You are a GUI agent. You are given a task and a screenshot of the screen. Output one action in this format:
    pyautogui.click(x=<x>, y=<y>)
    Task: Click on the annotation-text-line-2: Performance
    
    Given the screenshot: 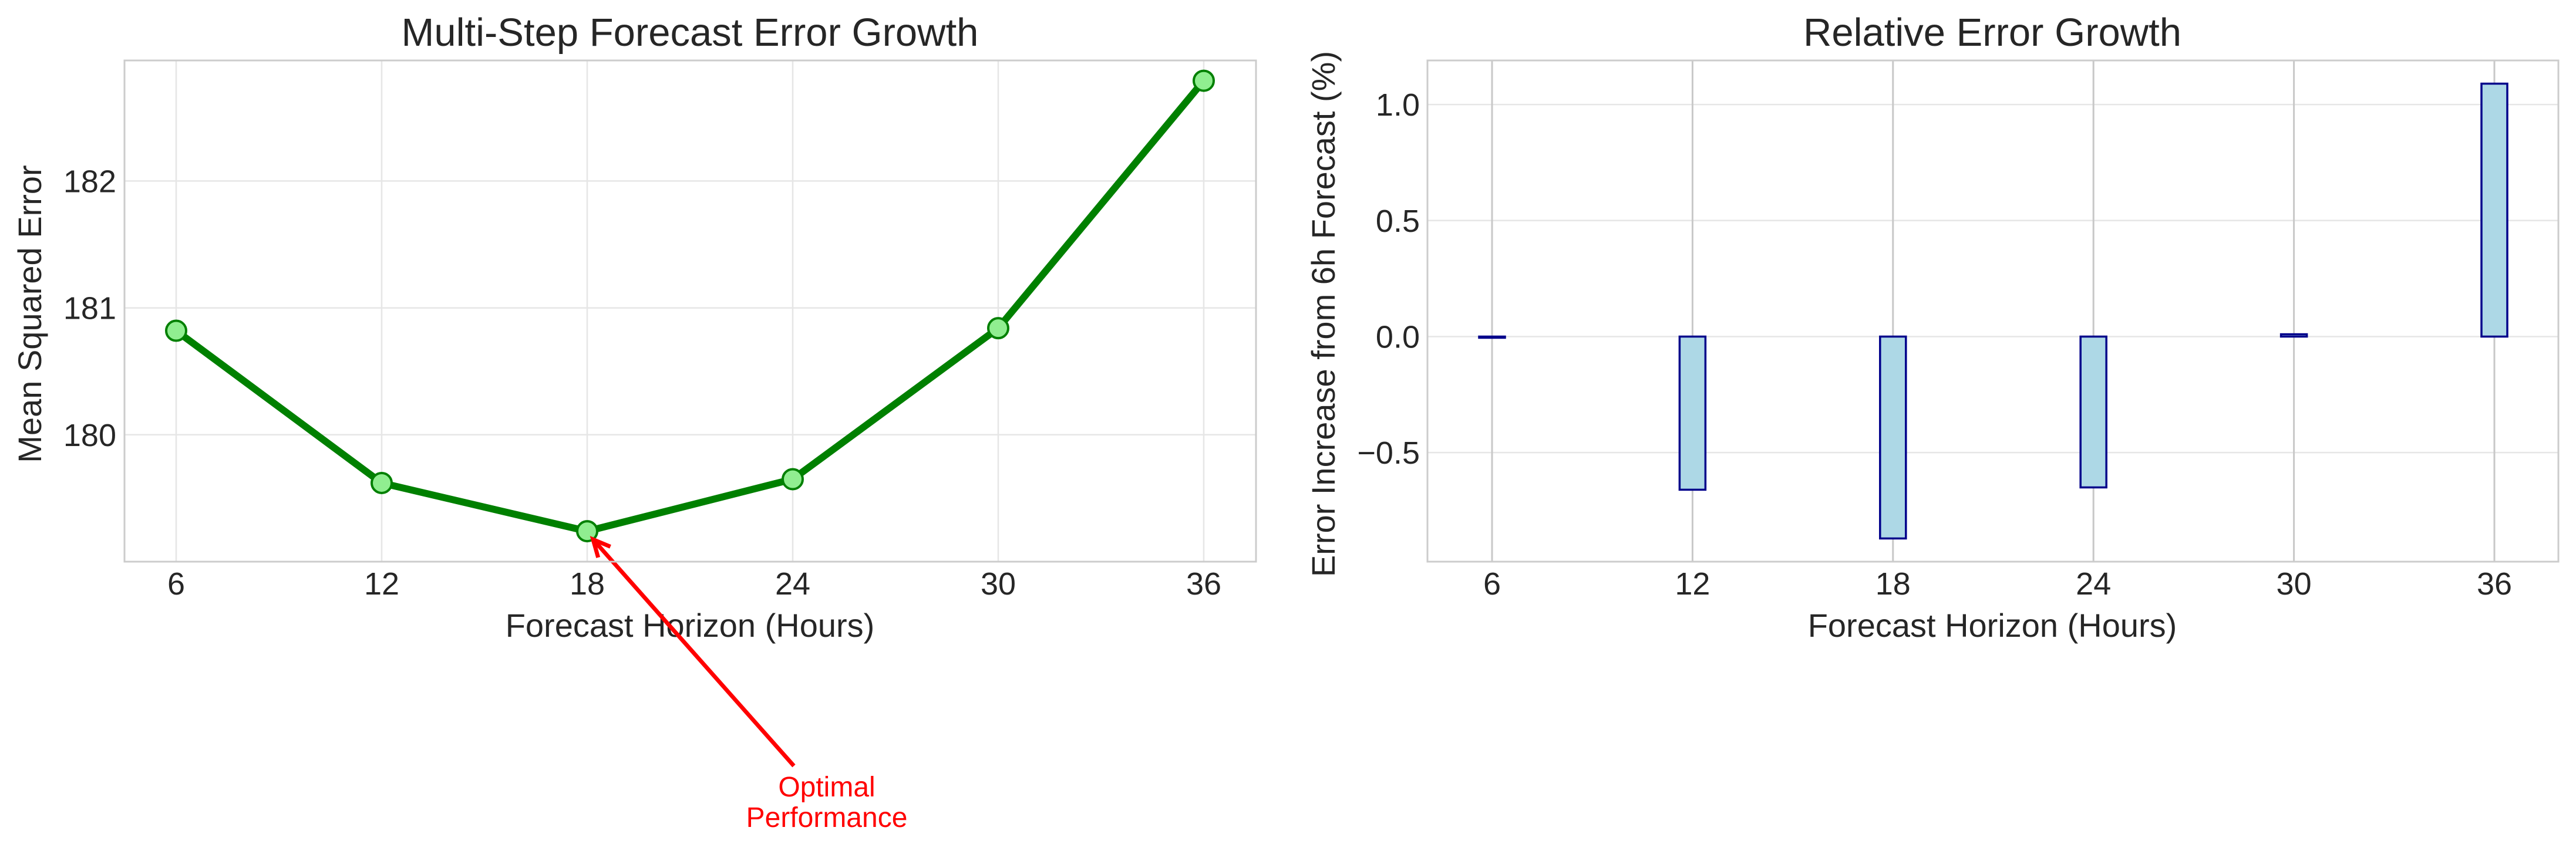 What is the action you would take?
    pyautogui.click(x=827, y=817)
    